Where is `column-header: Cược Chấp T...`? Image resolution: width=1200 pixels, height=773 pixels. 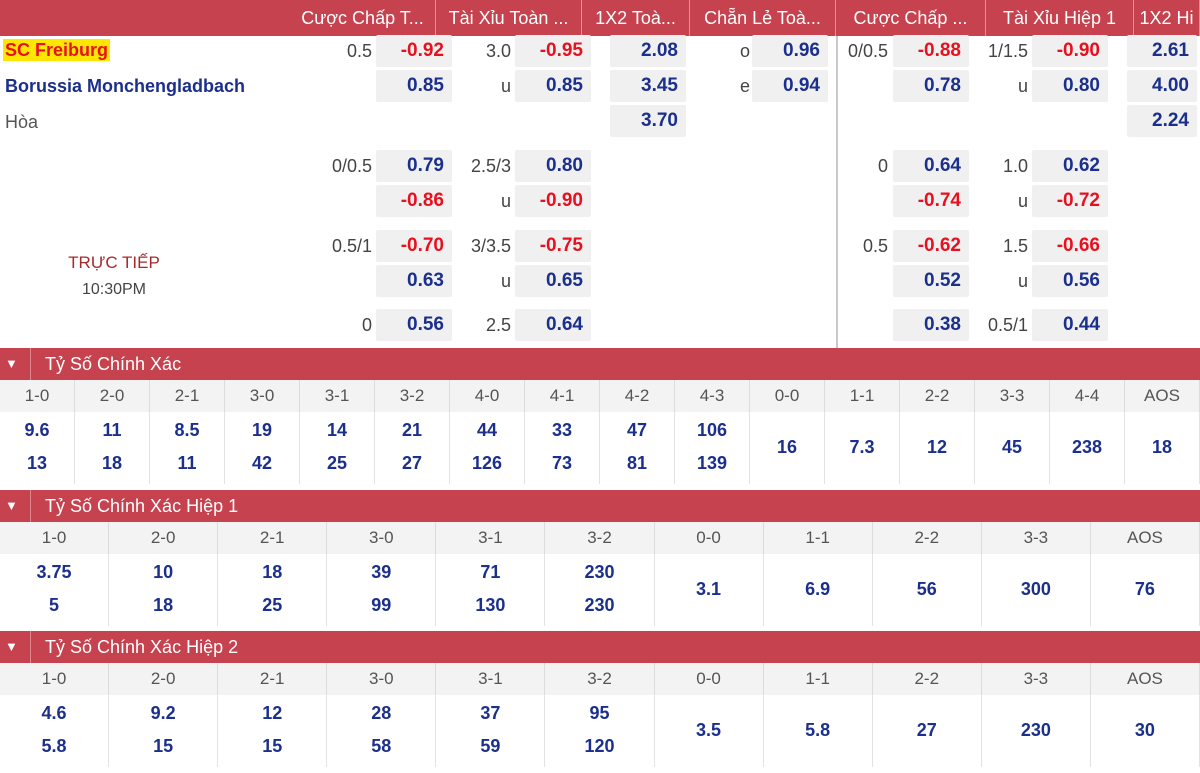
column-header: Cược Chấp T... is located at coordinates (363, 18).